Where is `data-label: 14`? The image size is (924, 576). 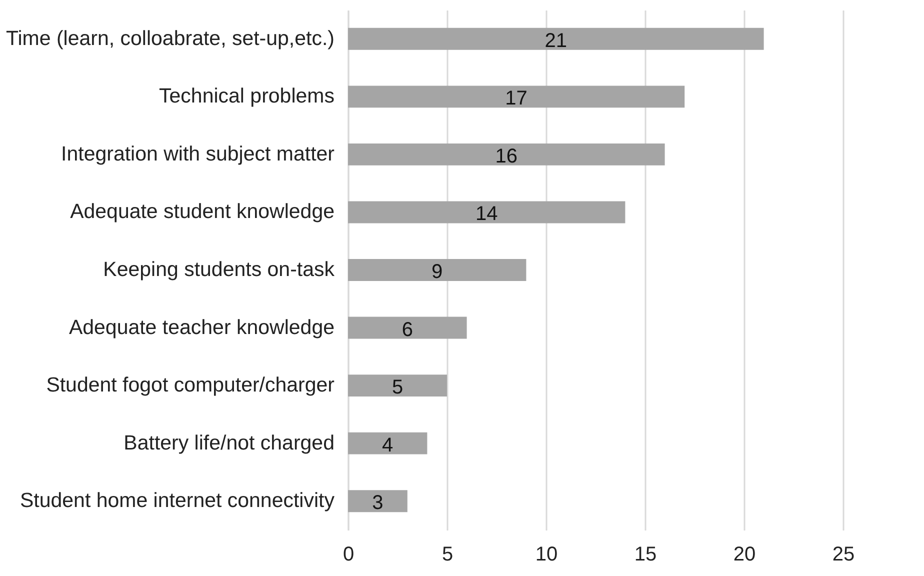
data-label: 14 is located at coordinates (486, 214).